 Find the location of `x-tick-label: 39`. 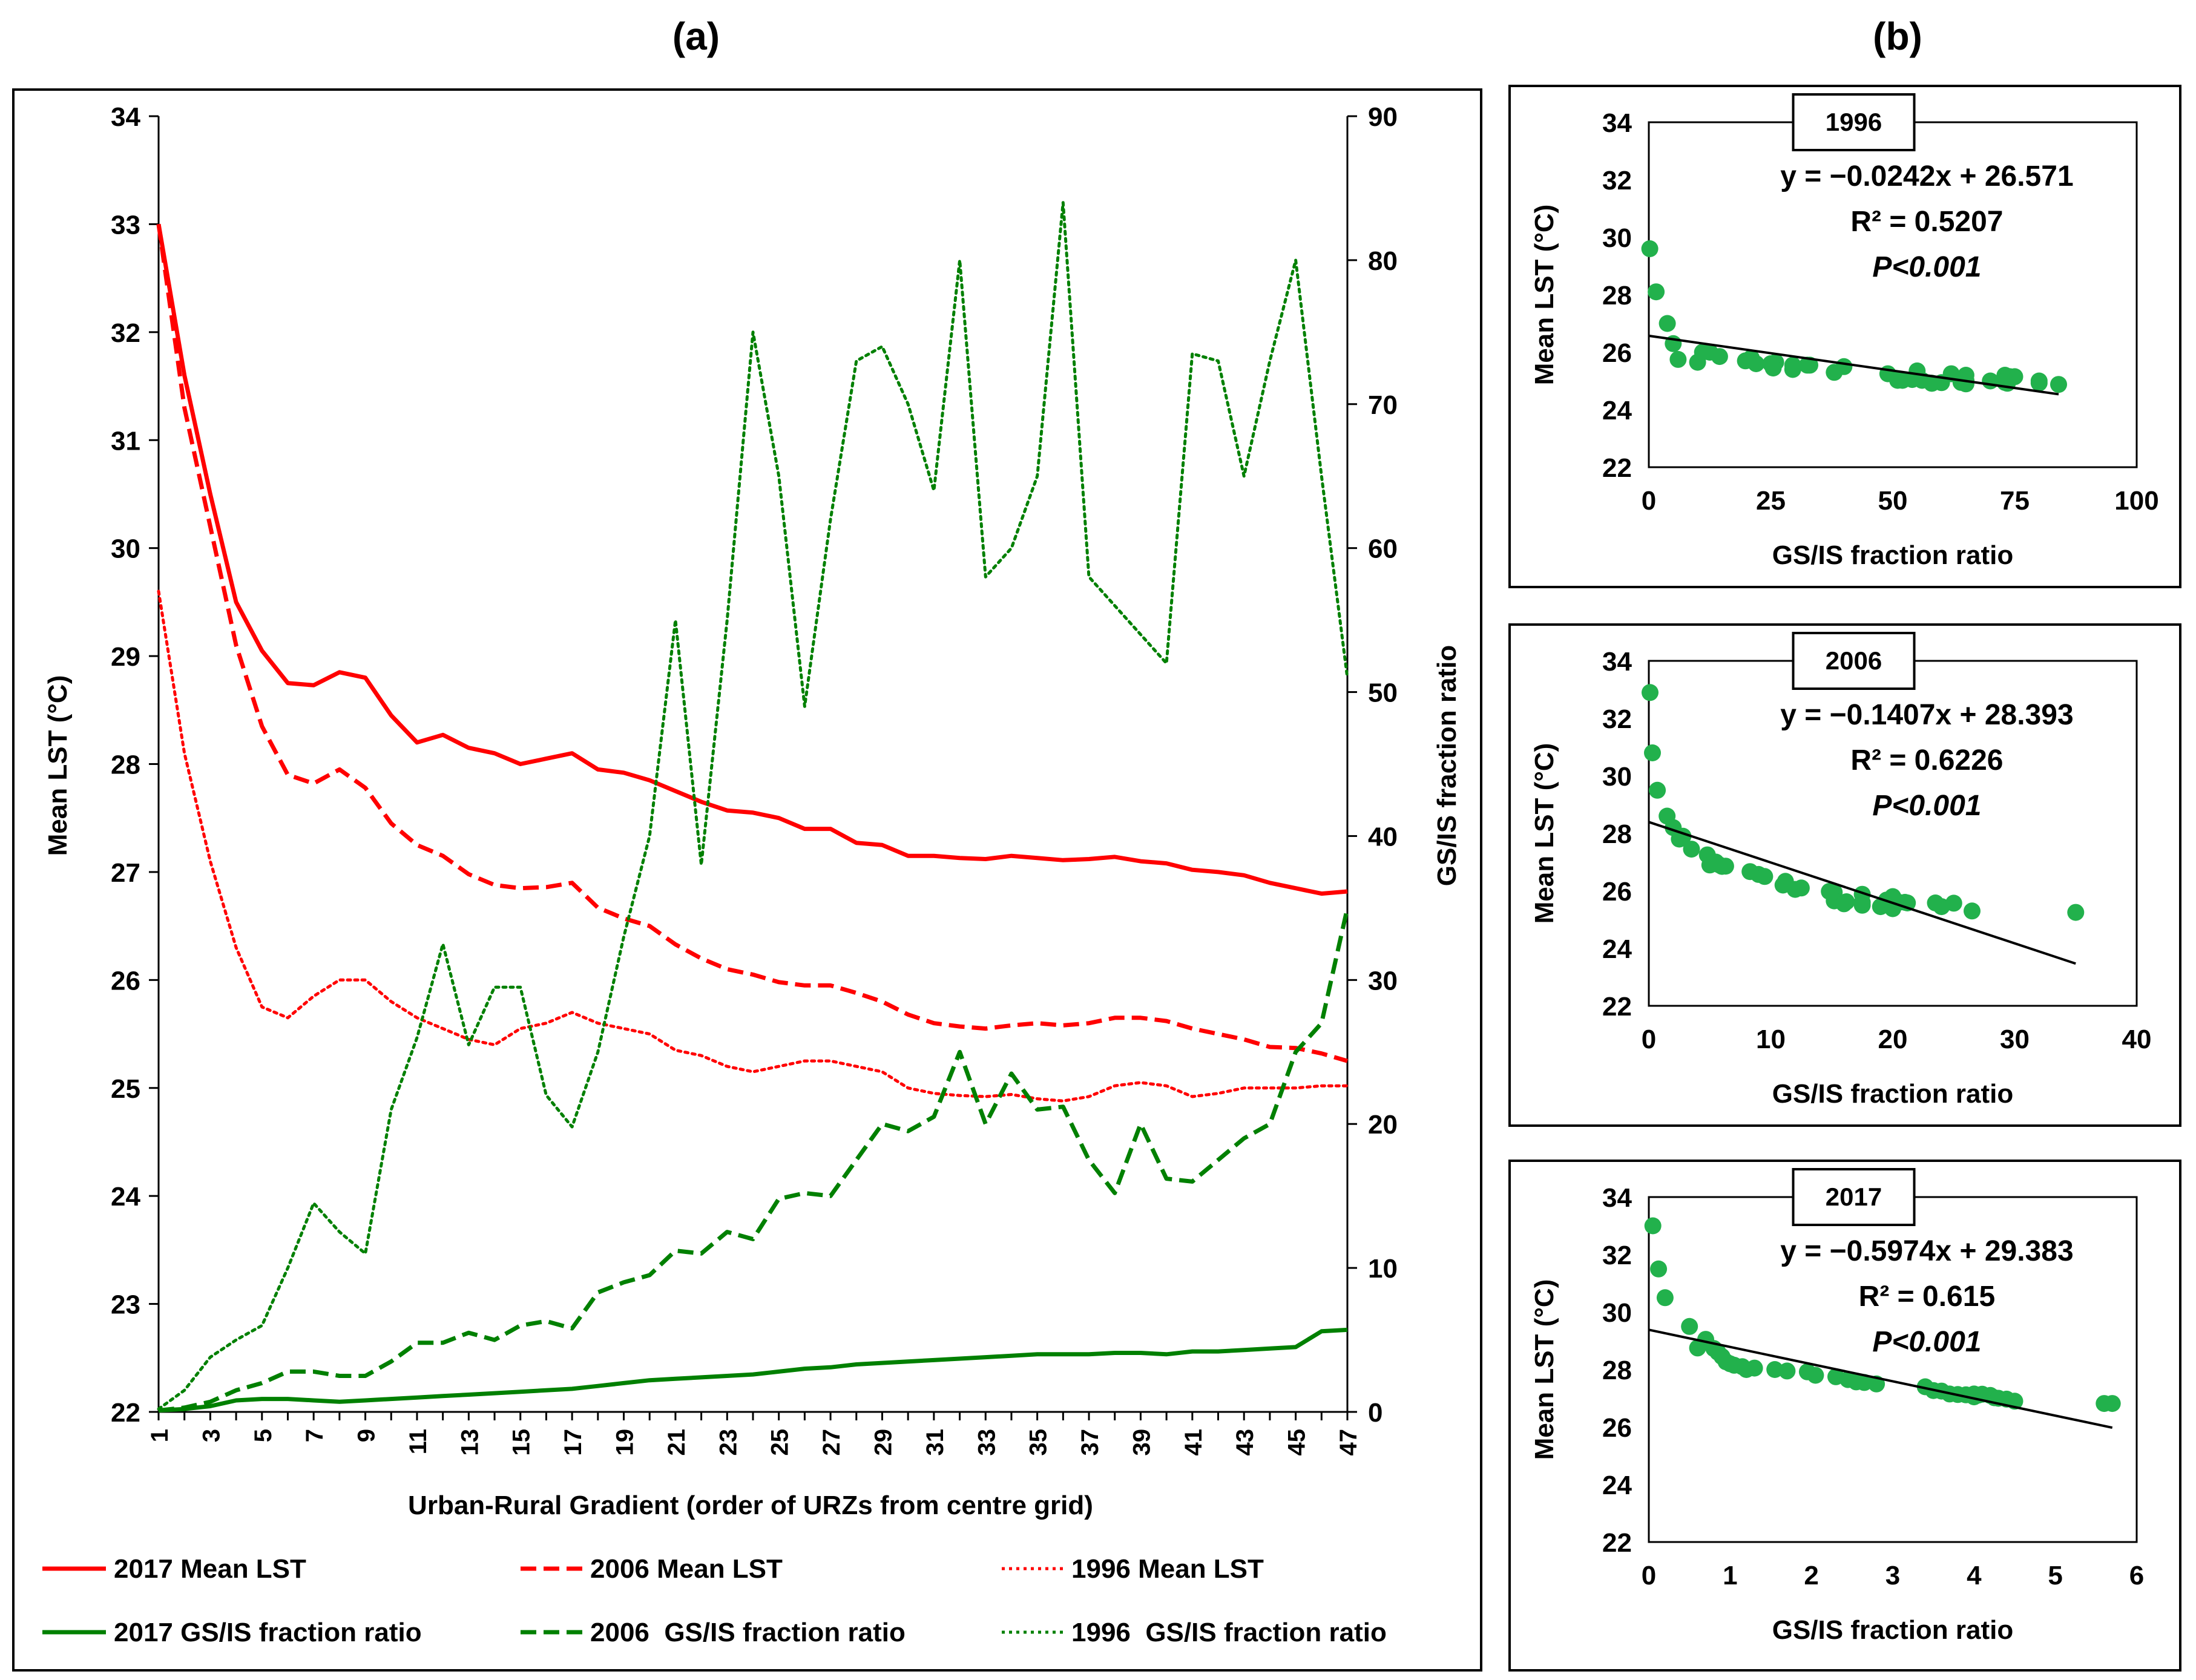

x-tick-label: 39 is located at coordinates (1141, 1442).